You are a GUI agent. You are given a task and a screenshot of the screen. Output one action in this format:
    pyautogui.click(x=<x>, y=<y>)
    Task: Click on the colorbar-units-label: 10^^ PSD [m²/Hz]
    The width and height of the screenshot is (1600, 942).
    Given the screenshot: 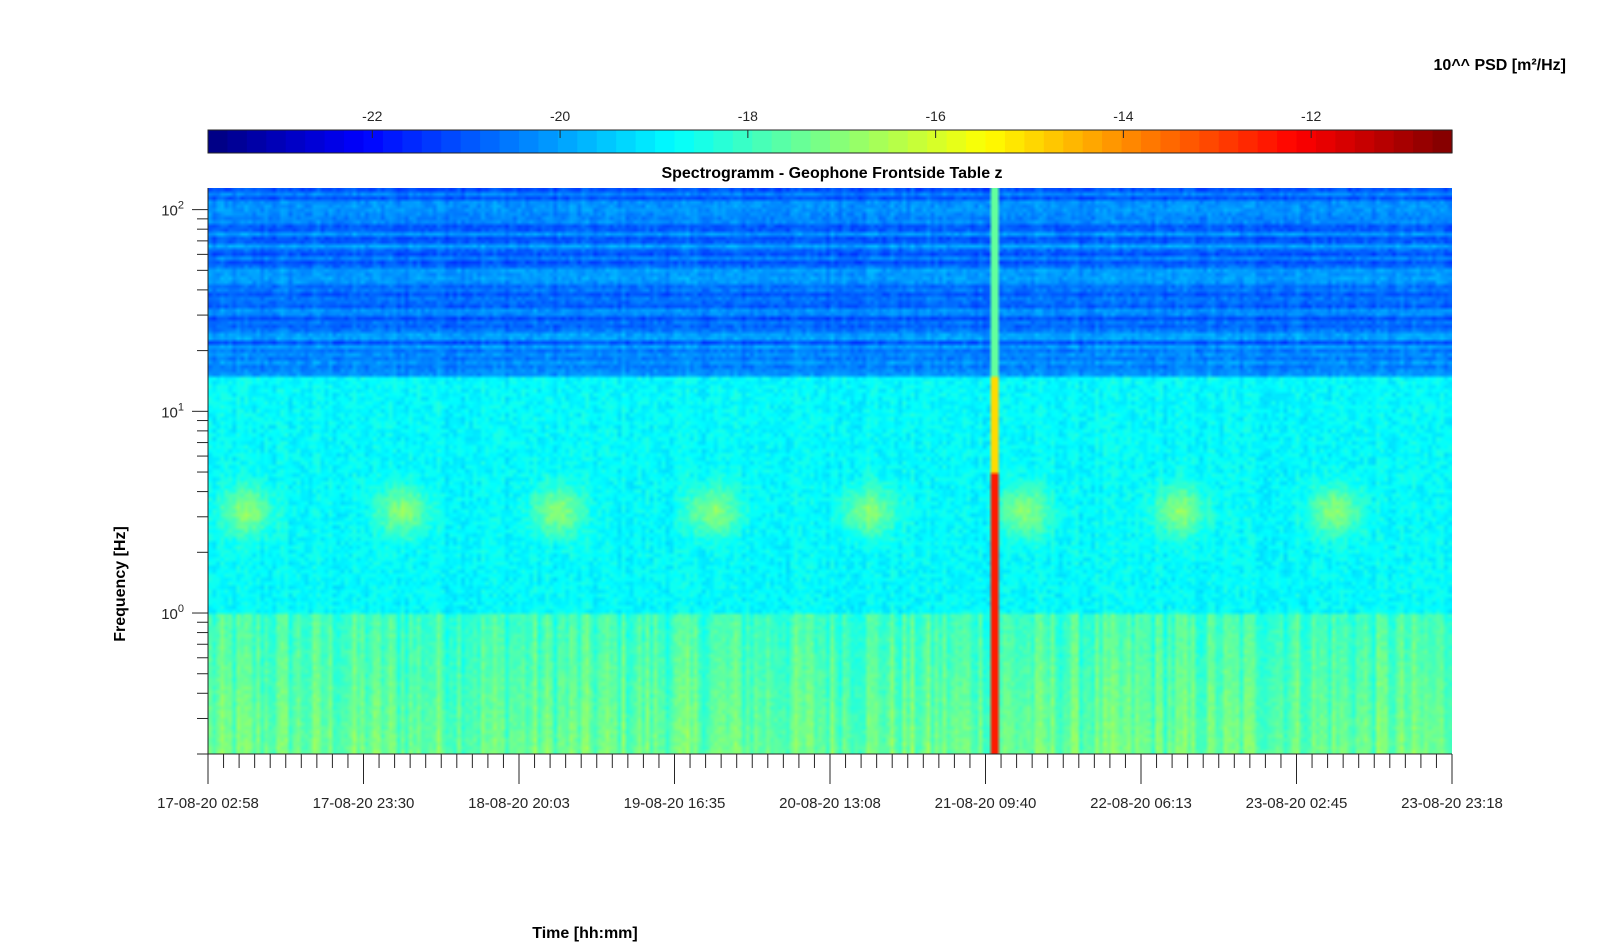 What is the action you would take?
    pyautogui.click(x=1500, y=65)
    